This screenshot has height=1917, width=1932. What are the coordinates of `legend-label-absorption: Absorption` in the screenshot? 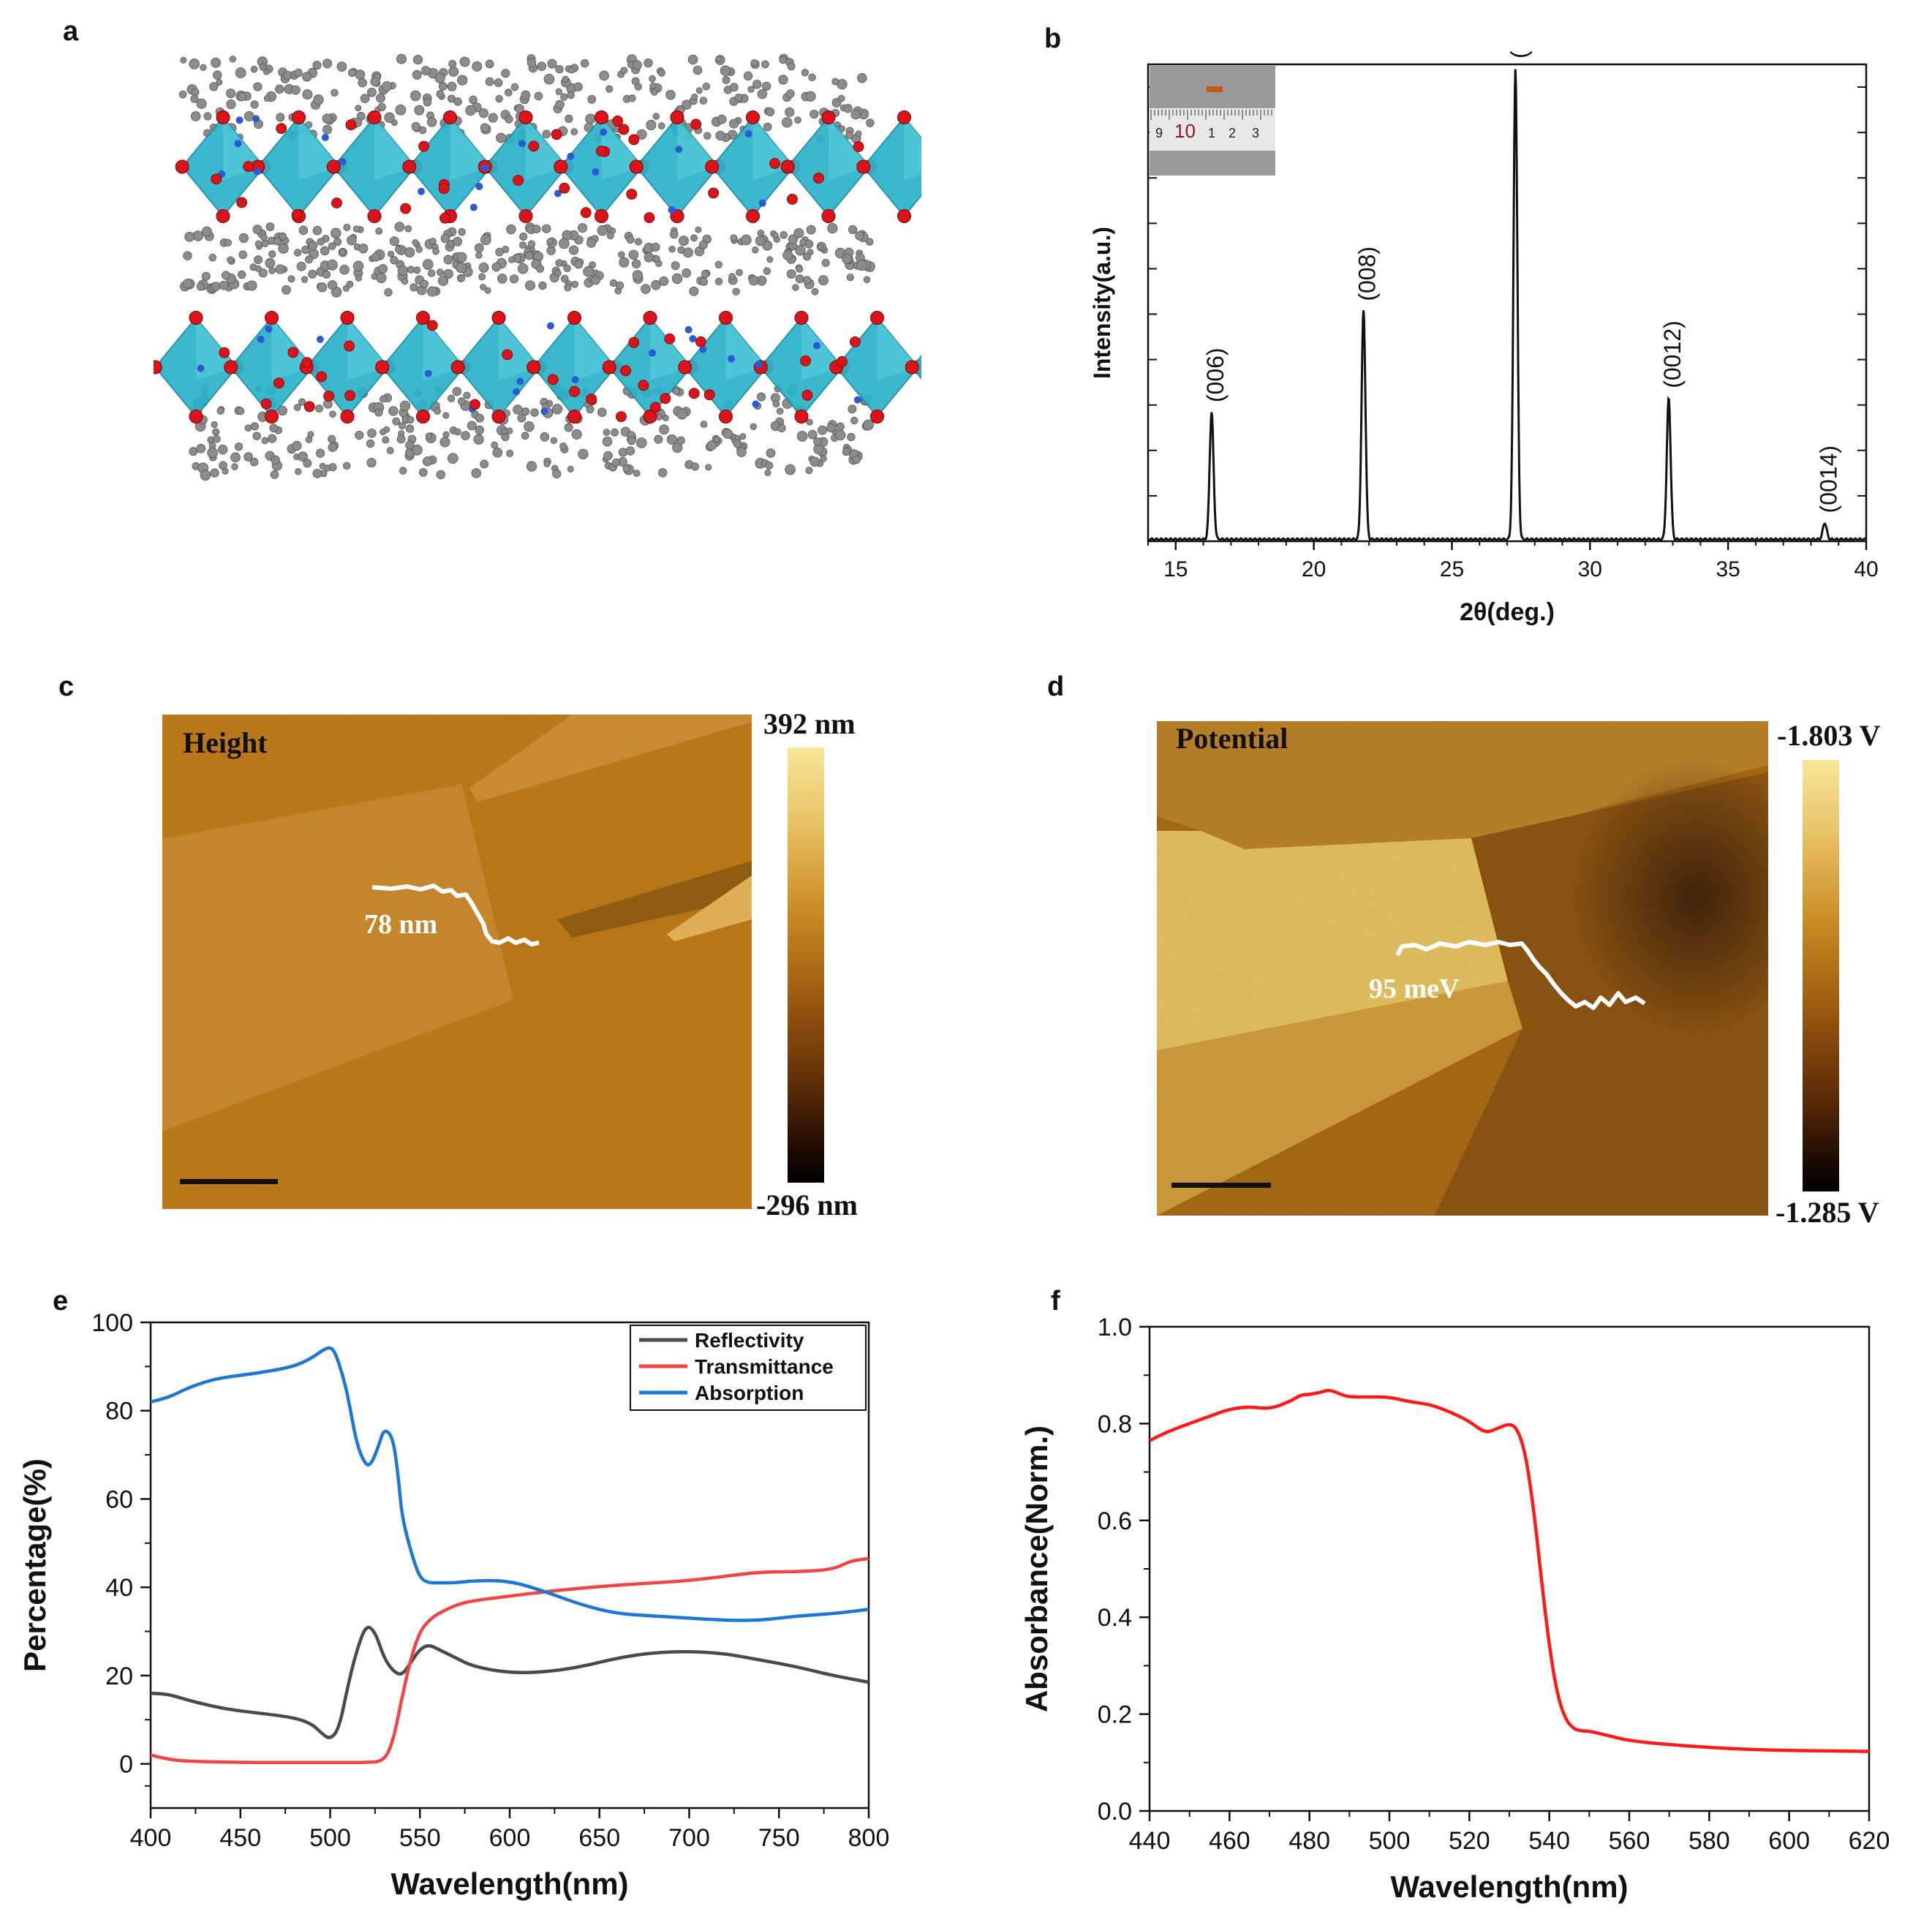 It's located at (749, 1393).